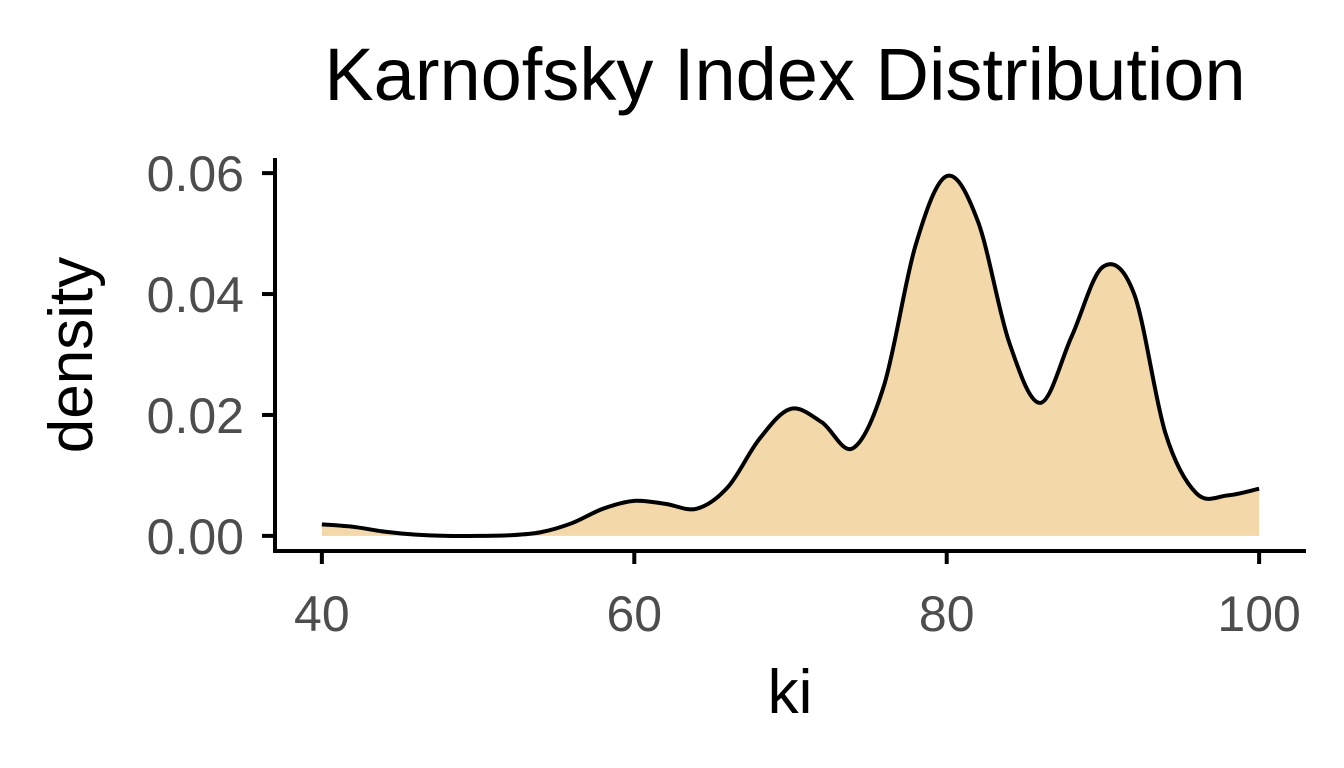  Describe the element at coordinates (797, 596) in the screenshot. I see `x-axis-ticks: 40 60 80 100` at that location.